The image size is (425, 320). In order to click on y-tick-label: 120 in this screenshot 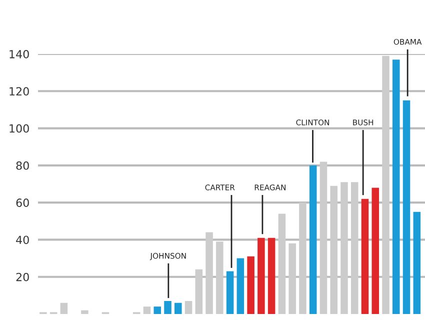, I will do `click(19, 91)`.